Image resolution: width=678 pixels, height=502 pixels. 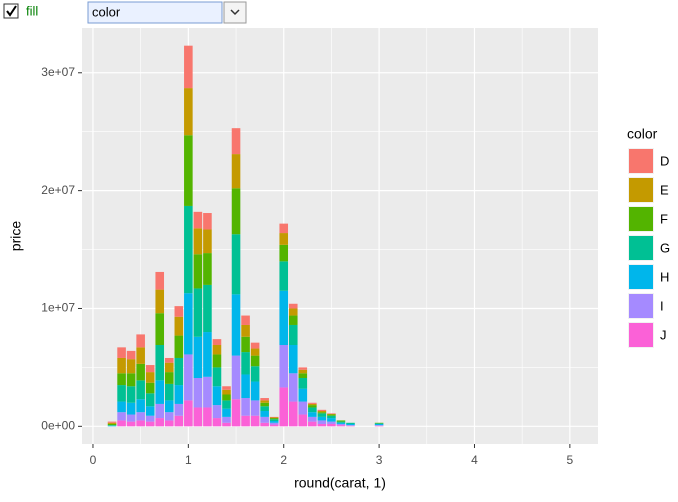 What do you see at coordinates (664, 189) in the screenshot?
I see `legend-label: E` at bounding box center [664, 189].